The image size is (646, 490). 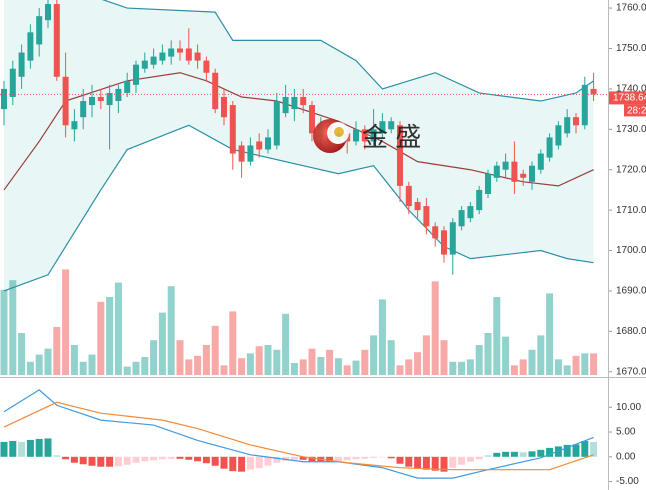 What do you see at coordinates (628, 407) in the screenshot?
I see `y-tick-label: 10.00` at bounding box center [628, 407].